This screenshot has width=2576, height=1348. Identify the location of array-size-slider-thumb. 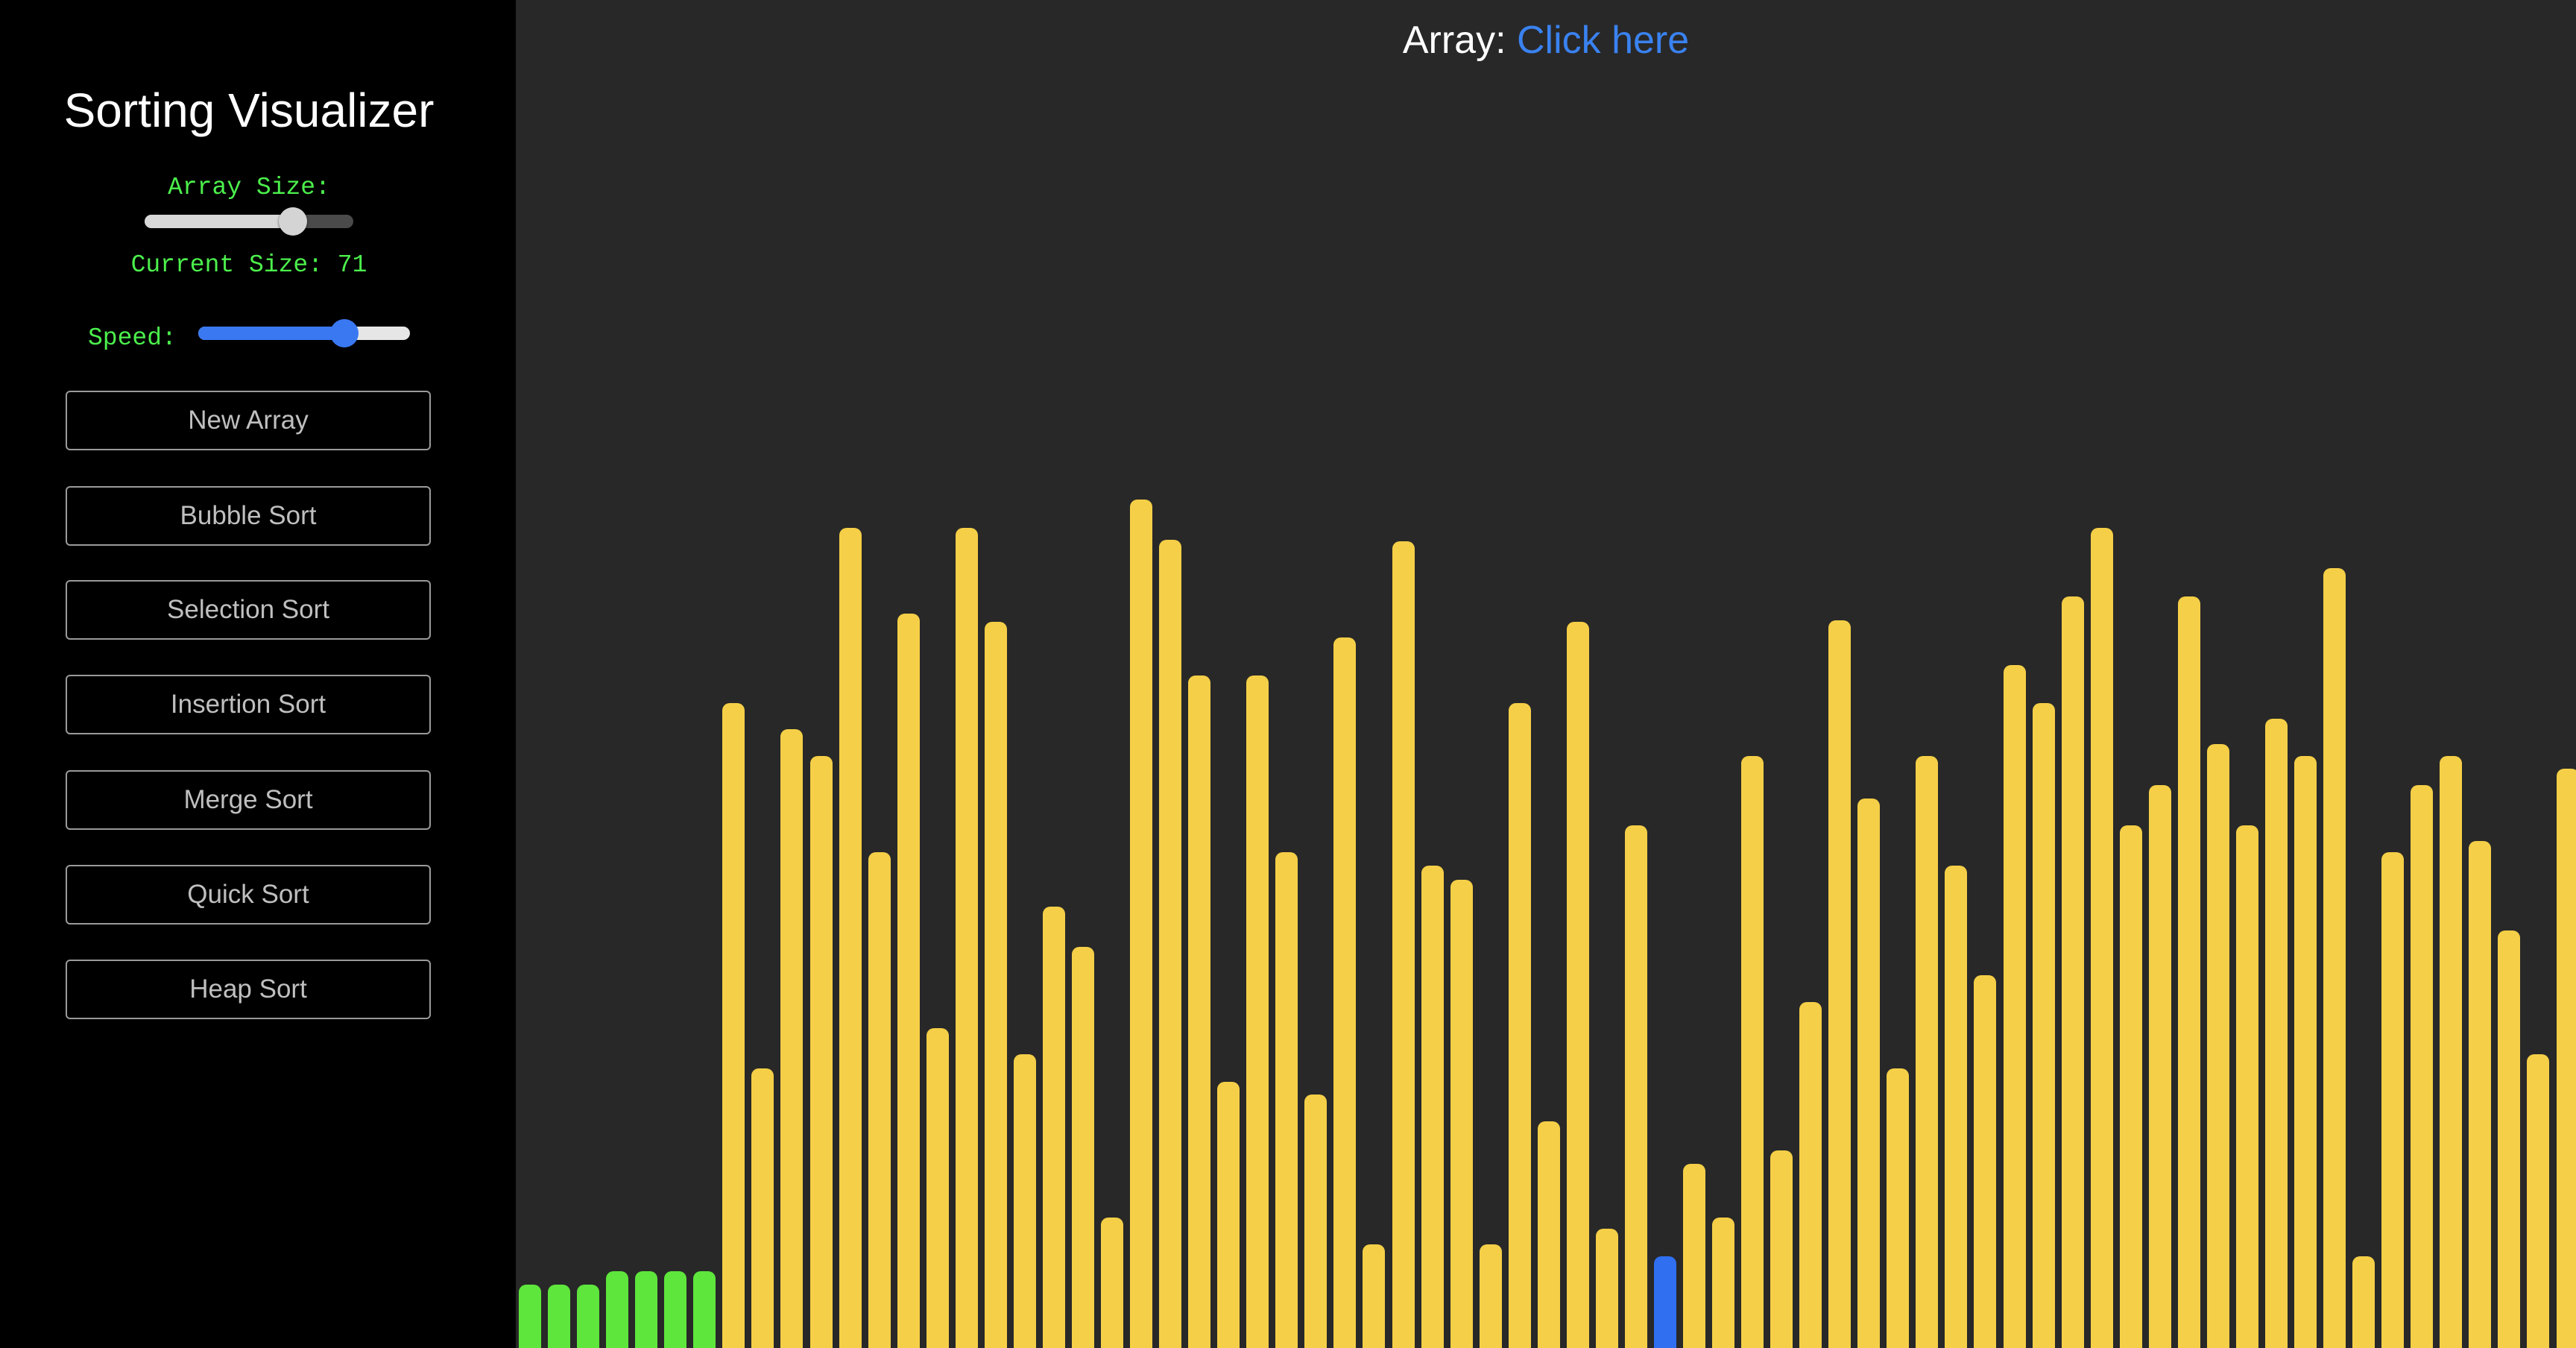
(293, 221).